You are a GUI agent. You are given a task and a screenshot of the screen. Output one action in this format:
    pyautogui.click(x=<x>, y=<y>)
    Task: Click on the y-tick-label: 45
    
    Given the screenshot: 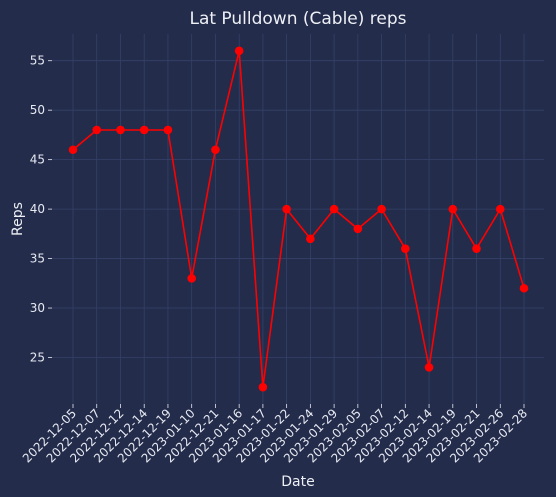 What is the action you would take?
    pyautogui.click(x=37, y=160)
    